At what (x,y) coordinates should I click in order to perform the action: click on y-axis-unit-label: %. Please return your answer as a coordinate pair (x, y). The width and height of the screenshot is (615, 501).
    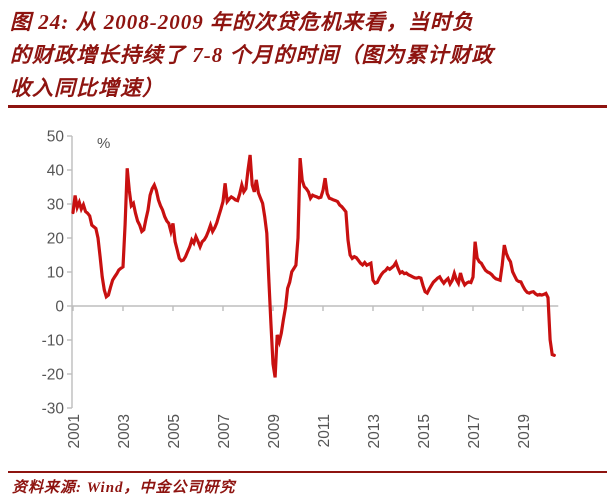
    Looking at the image, I should click on (103, 143).